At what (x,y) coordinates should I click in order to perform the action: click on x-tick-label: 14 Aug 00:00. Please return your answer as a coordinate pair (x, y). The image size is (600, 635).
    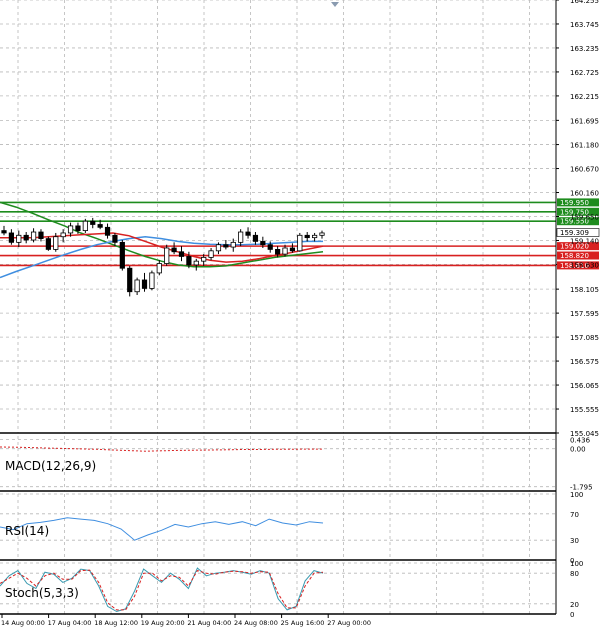
    Looking at the image, I should click on (23, 623).